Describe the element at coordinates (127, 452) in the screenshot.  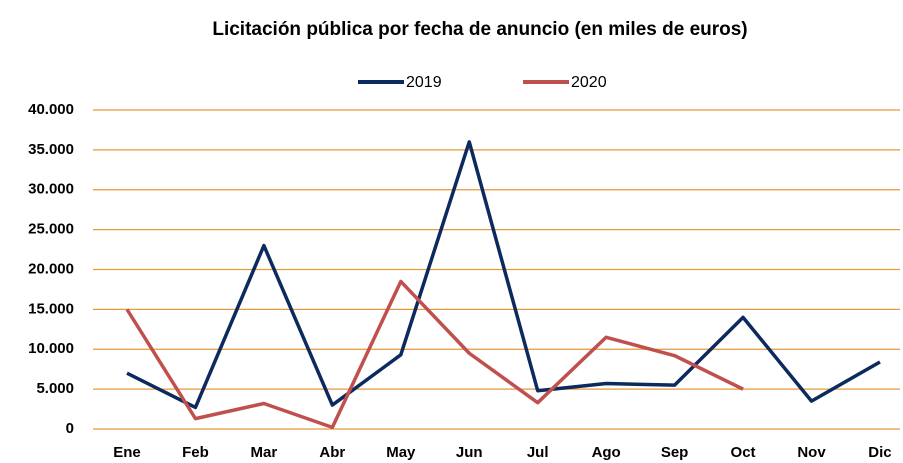
I see `x-tick-label: Ene` at that location.